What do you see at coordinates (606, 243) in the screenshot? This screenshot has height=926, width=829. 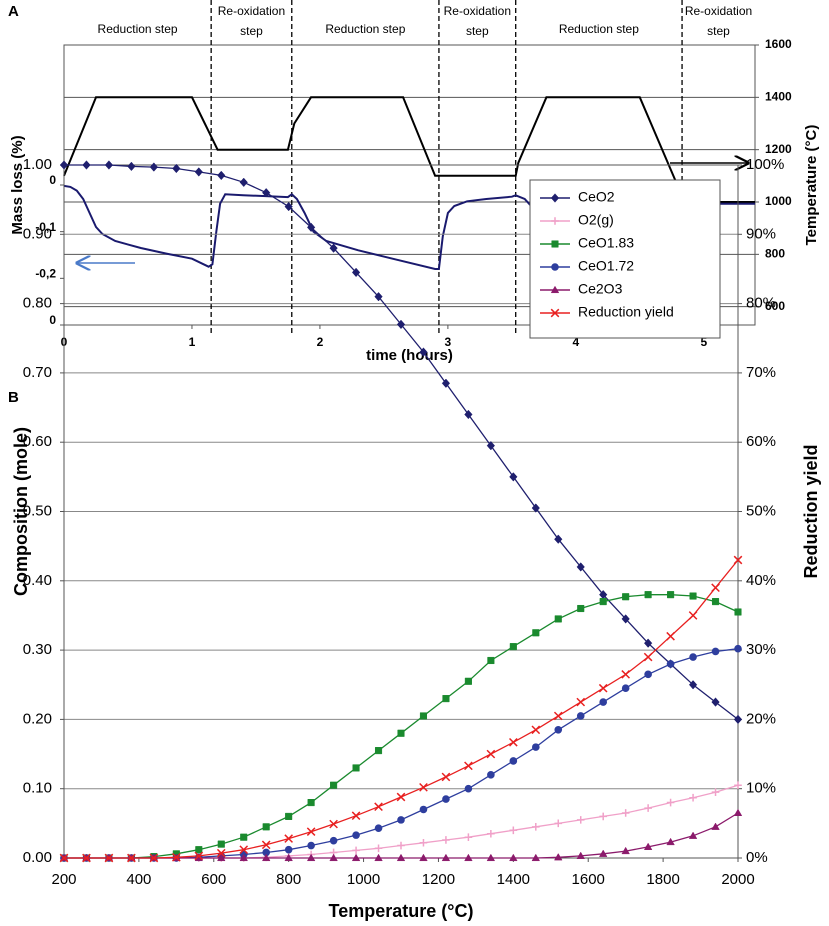 I see `legend-label: CeO1.83` at bounding box center [606, 243].